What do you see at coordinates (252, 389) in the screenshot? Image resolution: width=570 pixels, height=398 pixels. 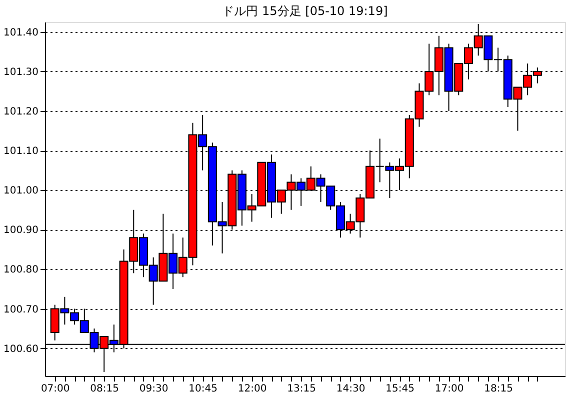 I see `x-tick-label: 12:00` at bounding box center [252, 389].